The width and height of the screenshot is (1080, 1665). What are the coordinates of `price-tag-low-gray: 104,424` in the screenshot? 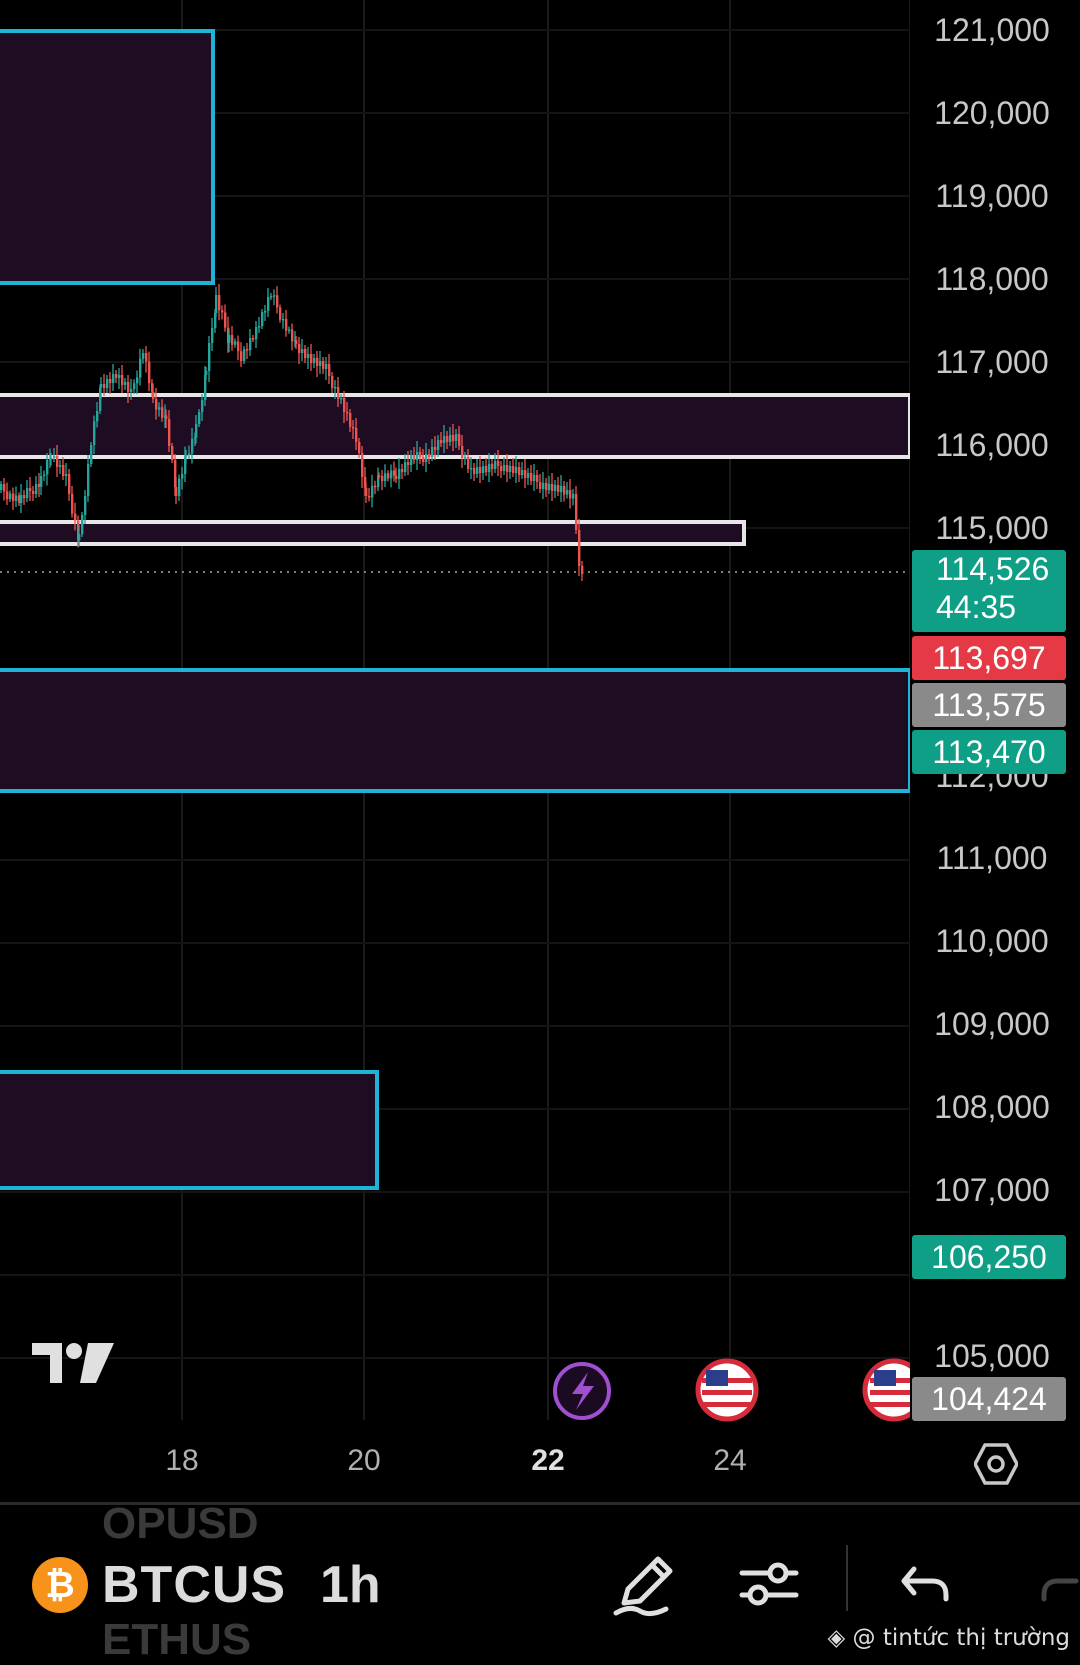 It's located at (989, 1399).